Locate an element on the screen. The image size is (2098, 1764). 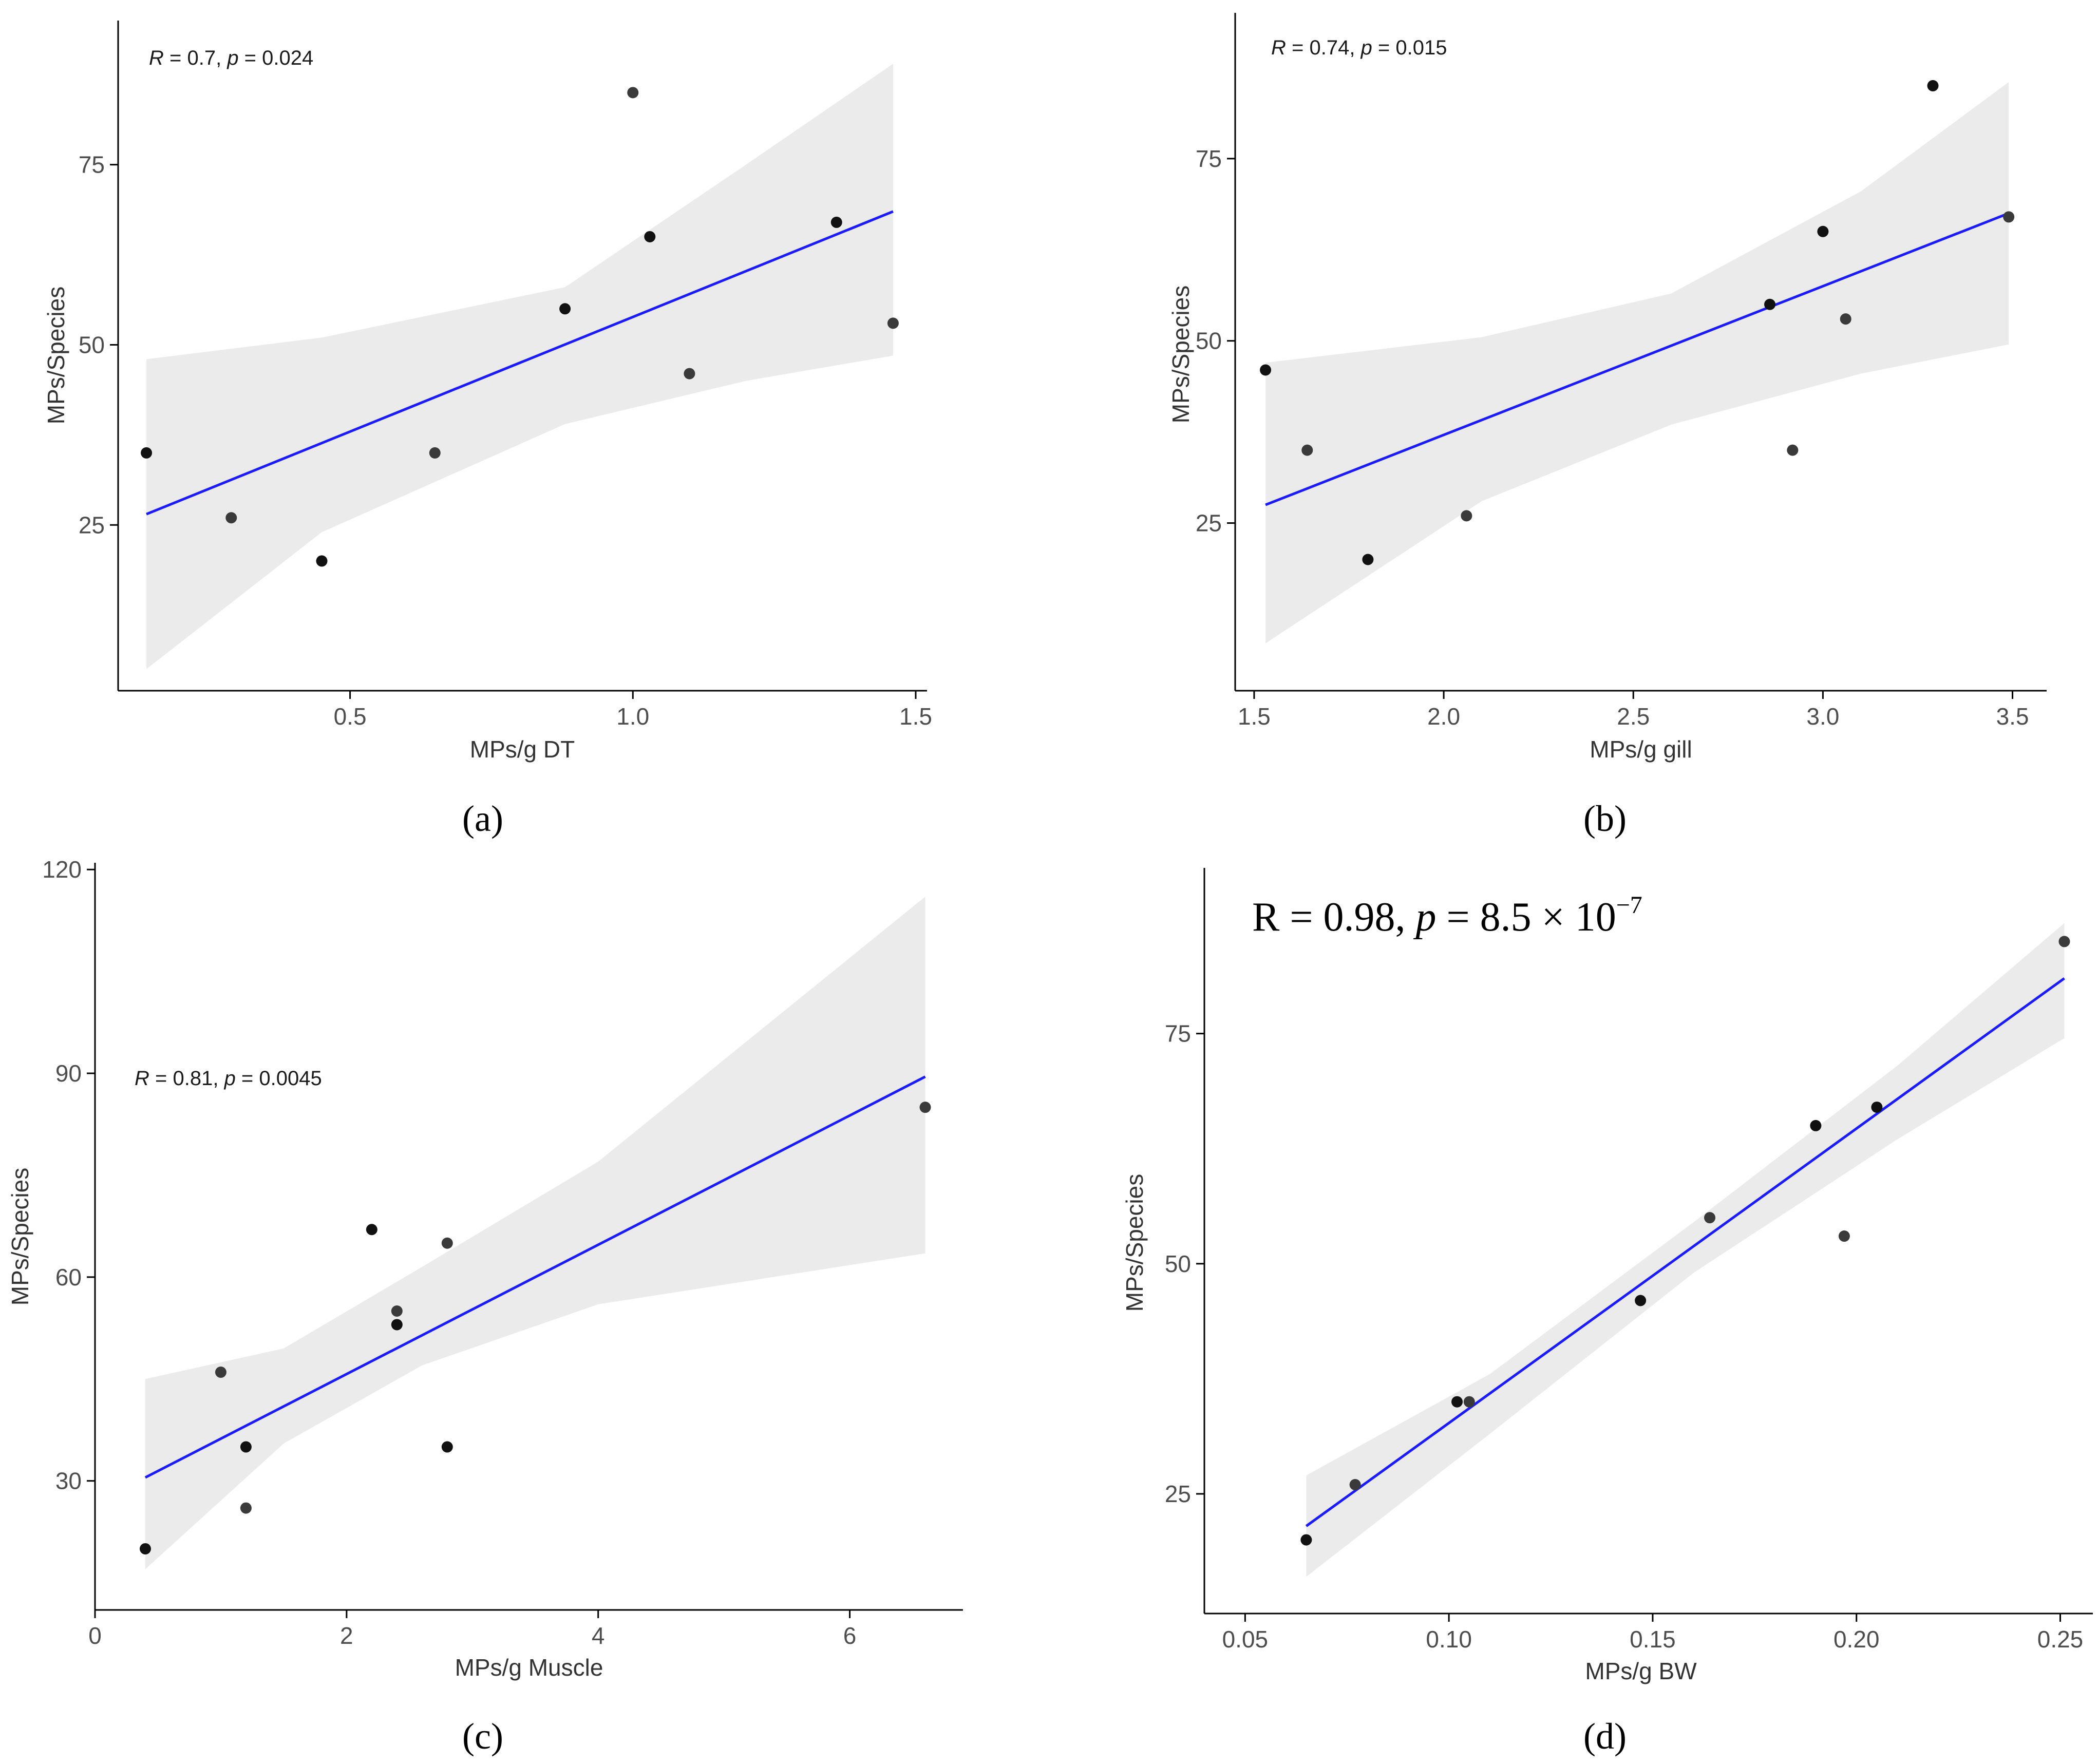
panel-c-points is located at coordinates (535, 1328).